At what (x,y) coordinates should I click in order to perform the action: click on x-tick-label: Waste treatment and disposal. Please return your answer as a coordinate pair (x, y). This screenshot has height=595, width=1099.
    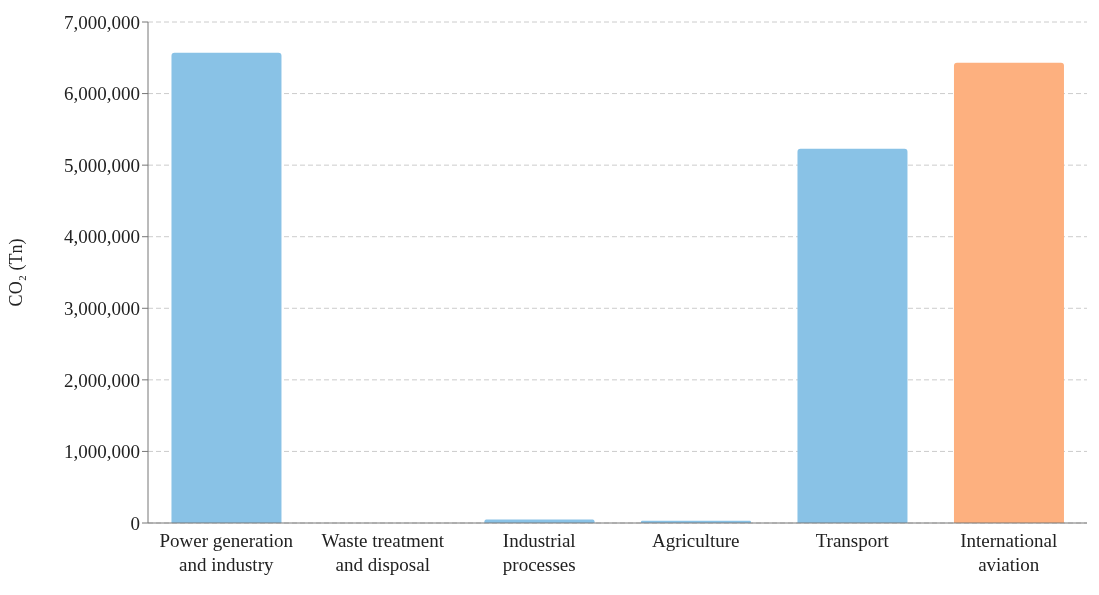
    Looking at the image, I should click on (383, 552).